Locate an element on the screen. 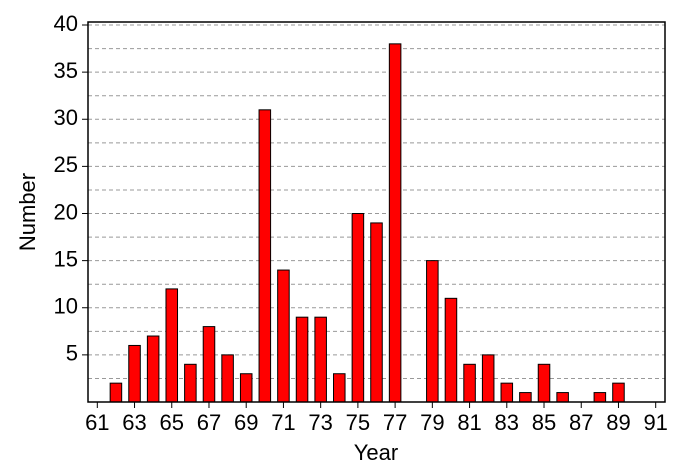 This screenshot has width=676, height=470. x-tick-label: 71 is located at coordinates (283, 422).